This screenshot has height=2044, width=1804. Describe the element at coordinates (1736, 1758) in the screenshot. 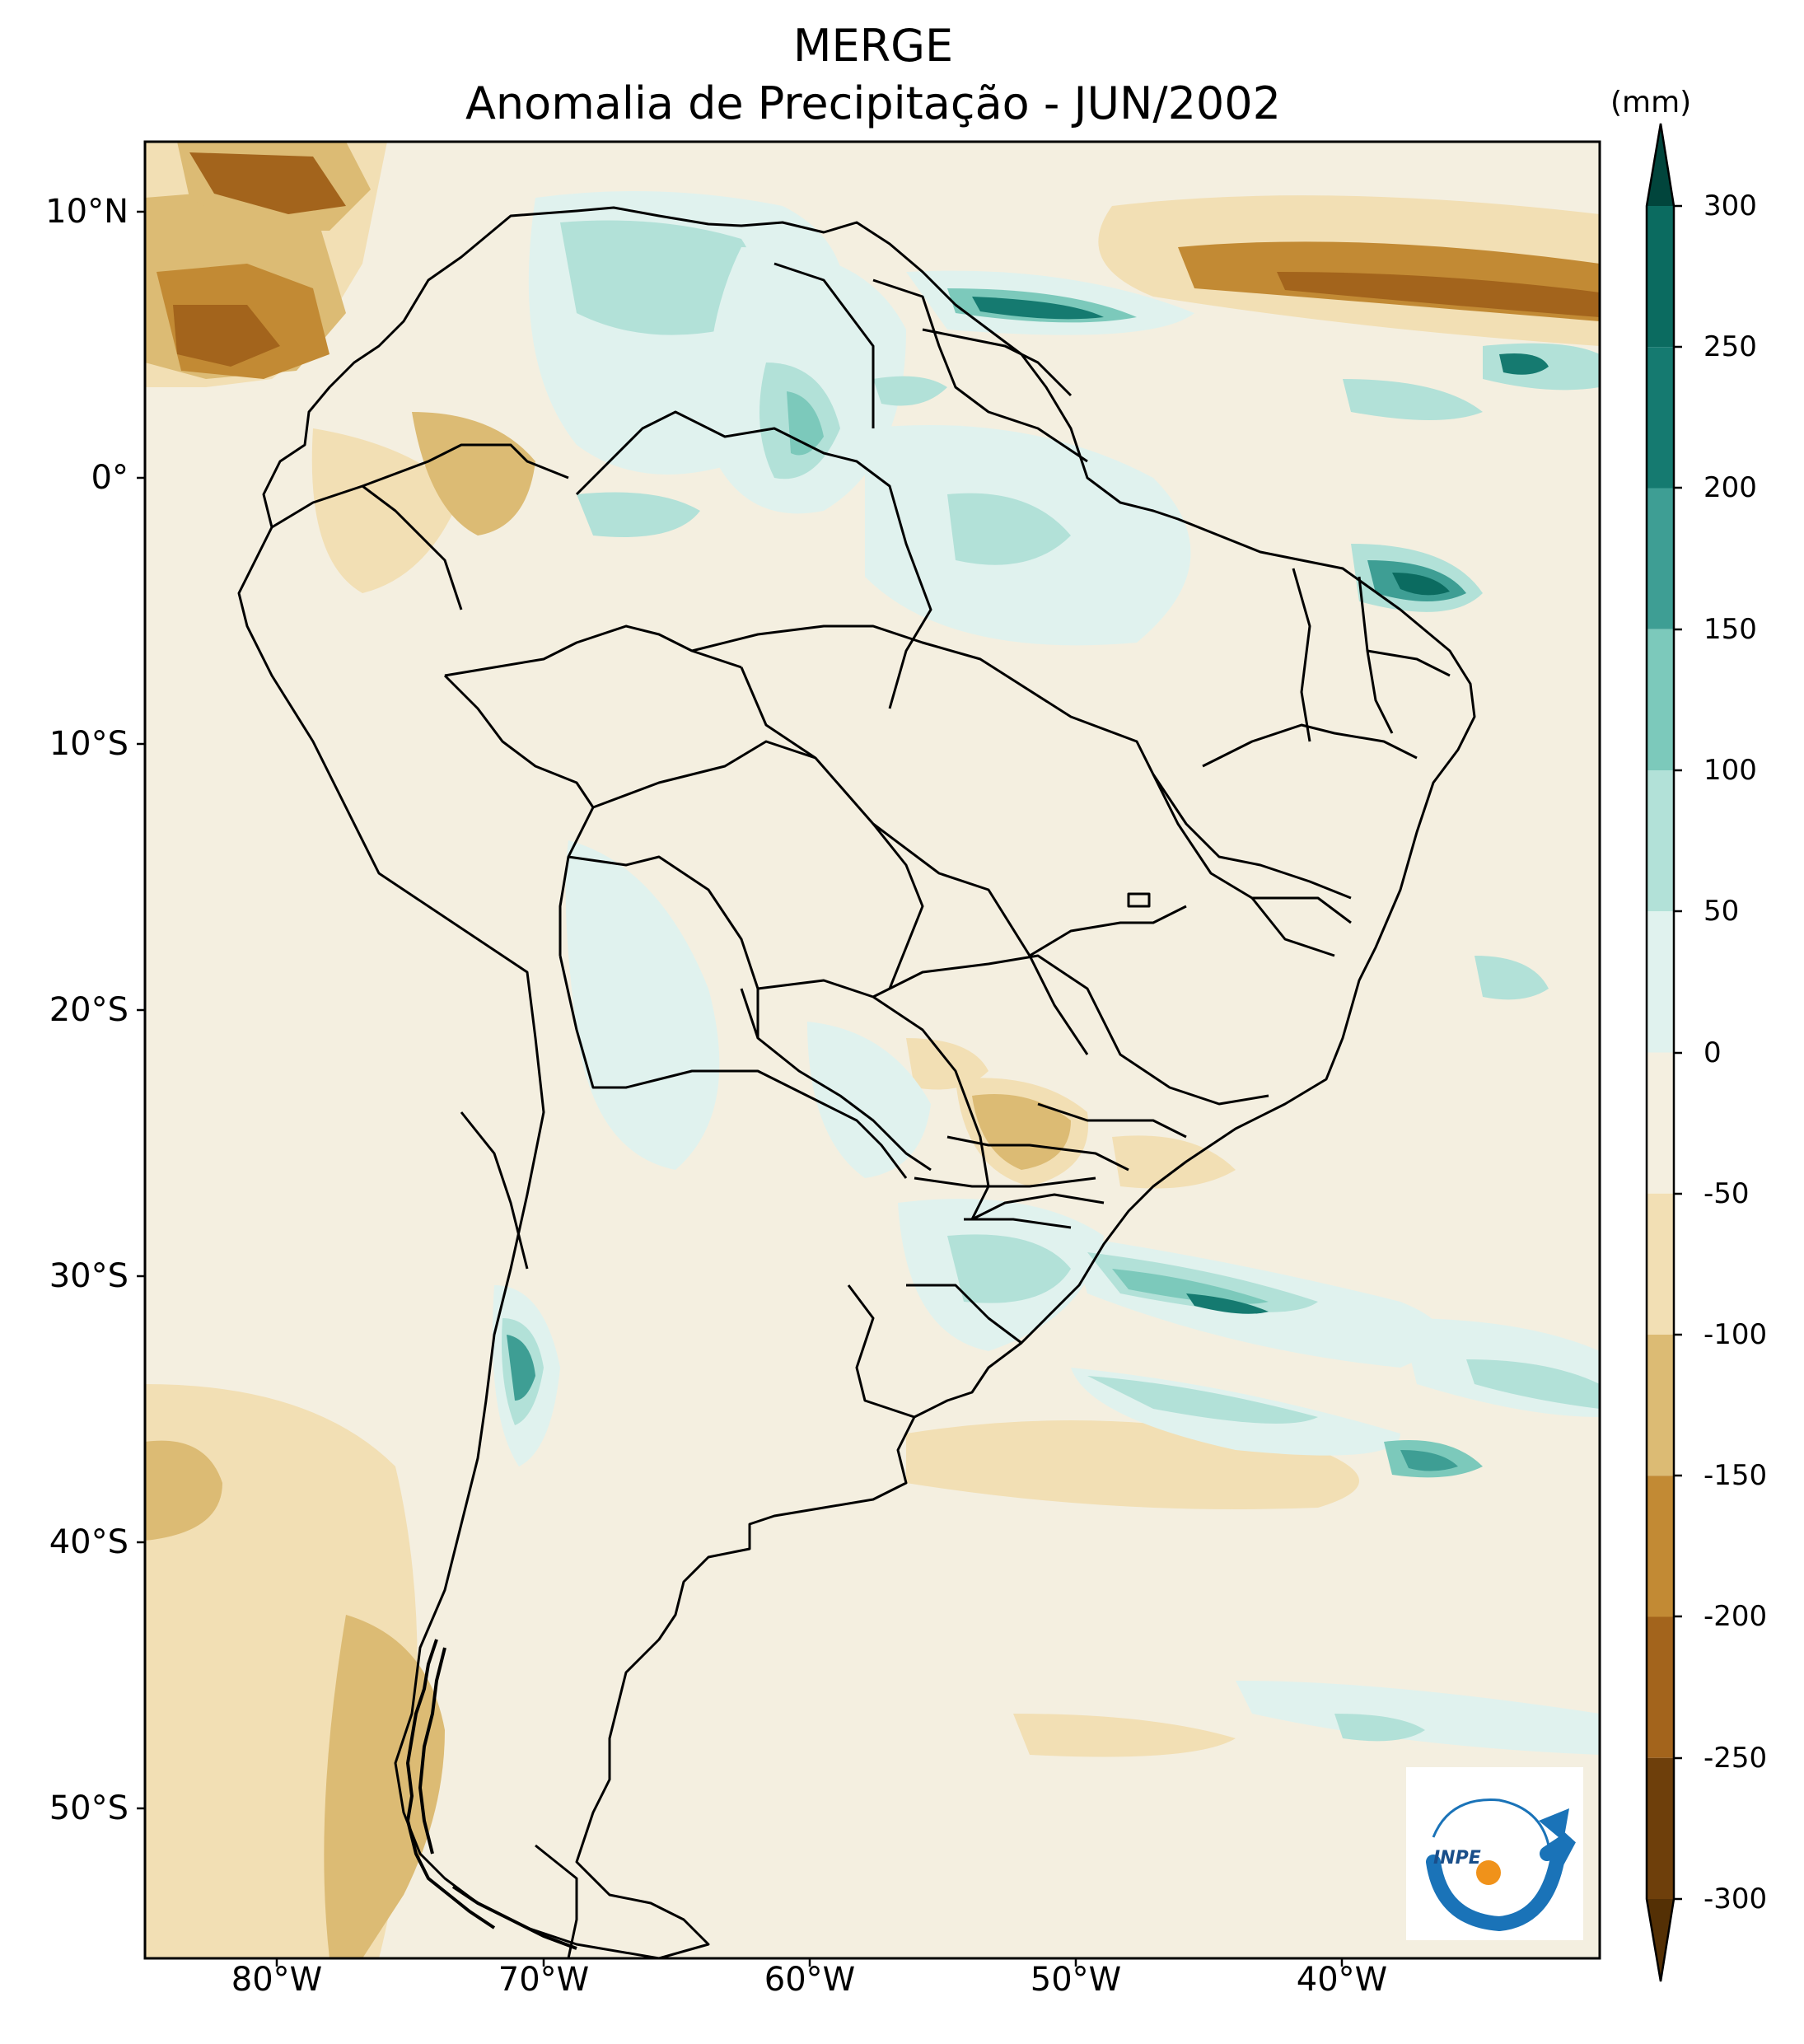

I see `colorbar-label: -250` at that location.